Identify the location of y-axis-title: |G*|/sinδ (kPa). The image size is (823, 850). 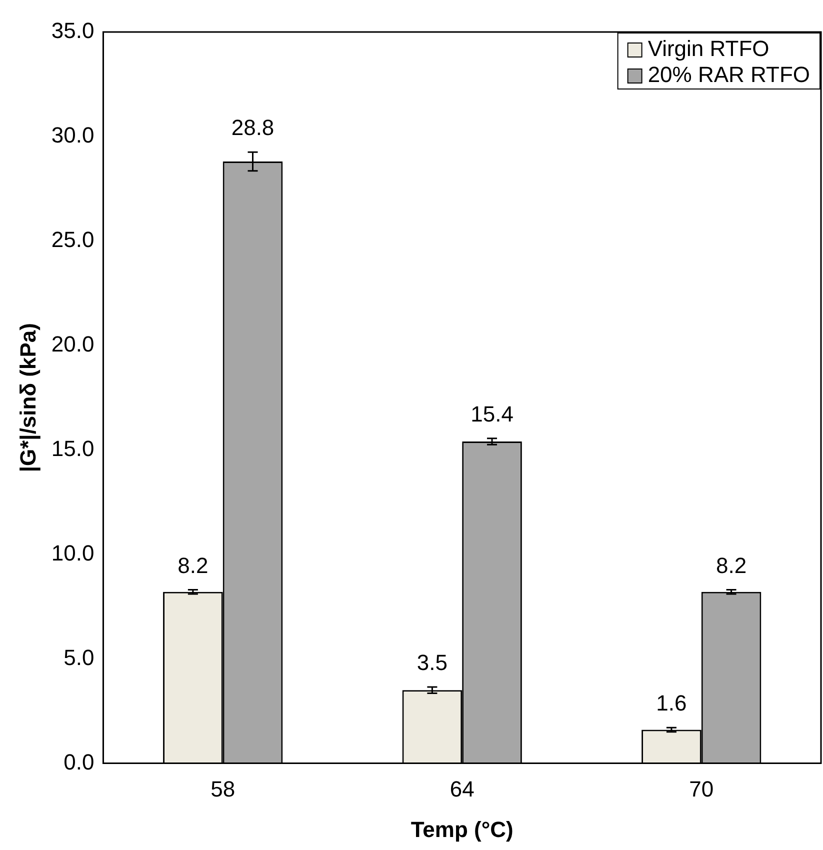
(27, 397).